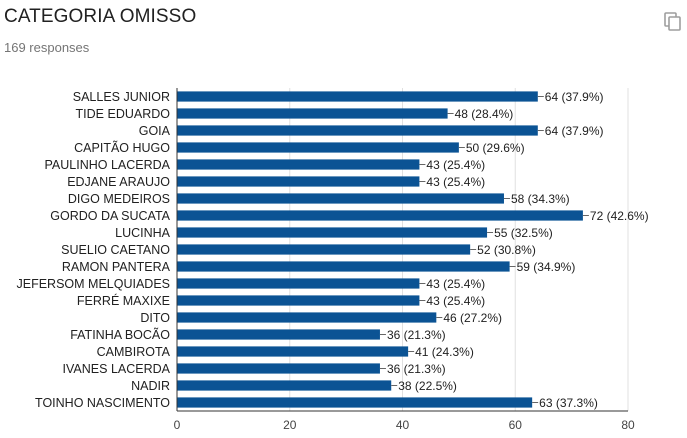 This screenshot has width=687, height=438. What do you see at coordinates (177, 425) in the screenshot?
I see `x-tick-label: 0` at bounding box center [177, 425].